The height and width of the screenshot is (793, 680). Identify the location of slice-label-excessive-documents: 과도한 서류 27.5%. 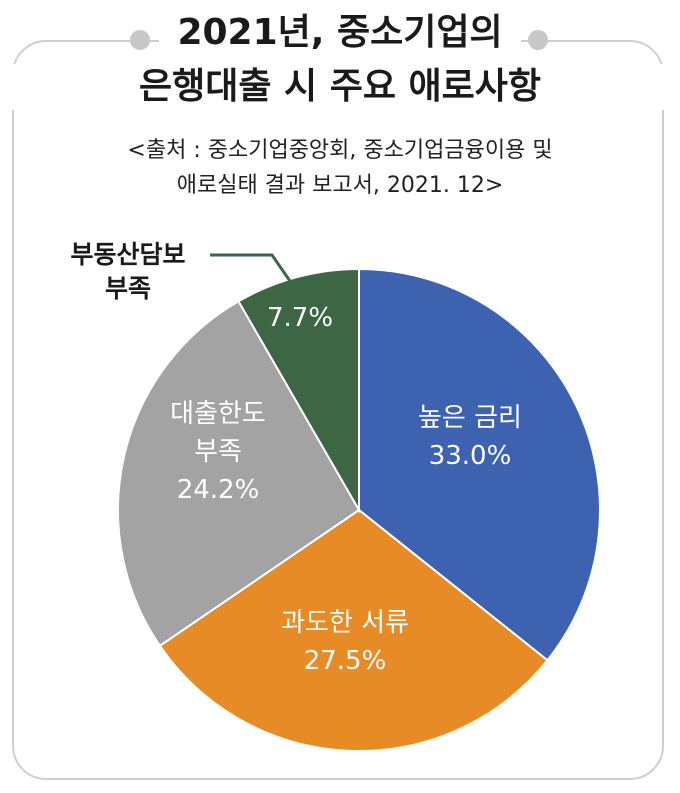
(345, 642).